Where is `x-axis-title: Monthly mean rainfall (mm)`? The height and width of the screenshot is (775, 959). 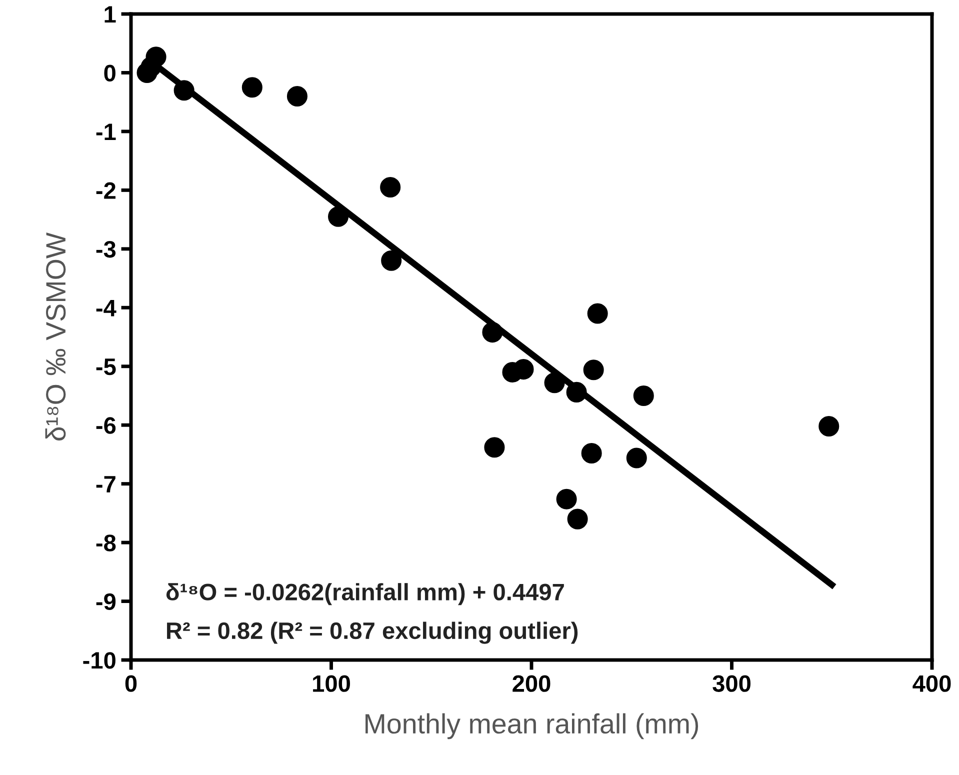
x-axis-title: Monthly mean rainfall (mm) is located at coordinates (532, 726).